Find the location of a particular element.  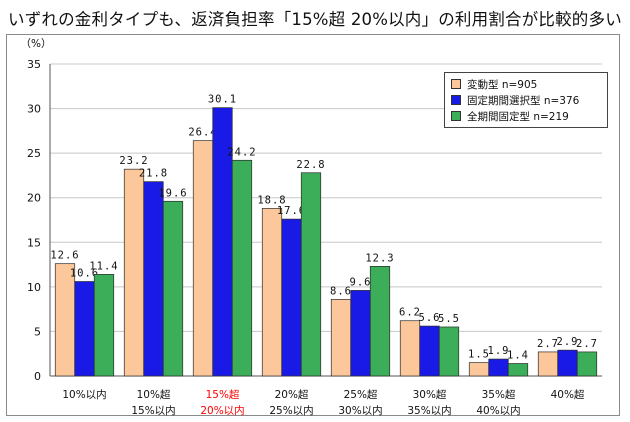

y-tick-label: 35 is located at coordinates (34, 64).